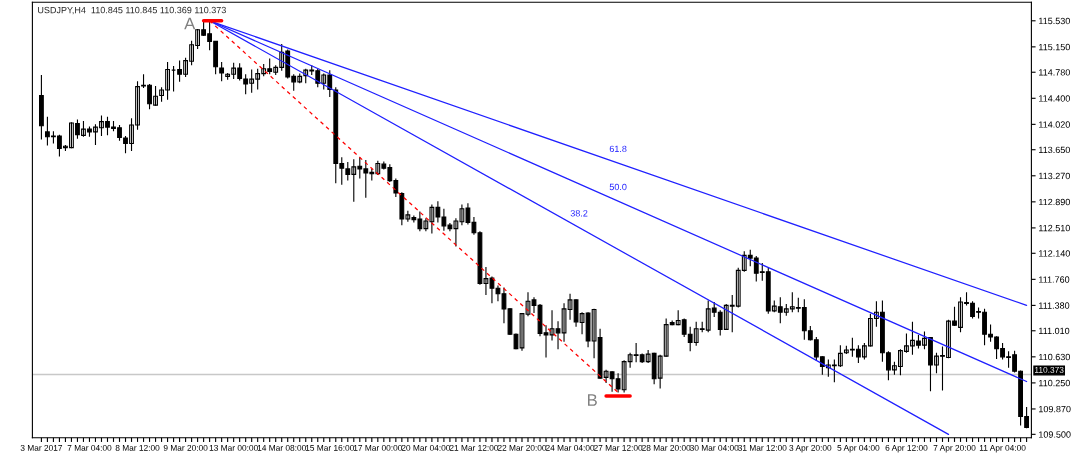  Describe the element at coordinates (1054, 202) in the screenshot. I see `y-tick-label: 112.890` at that location.